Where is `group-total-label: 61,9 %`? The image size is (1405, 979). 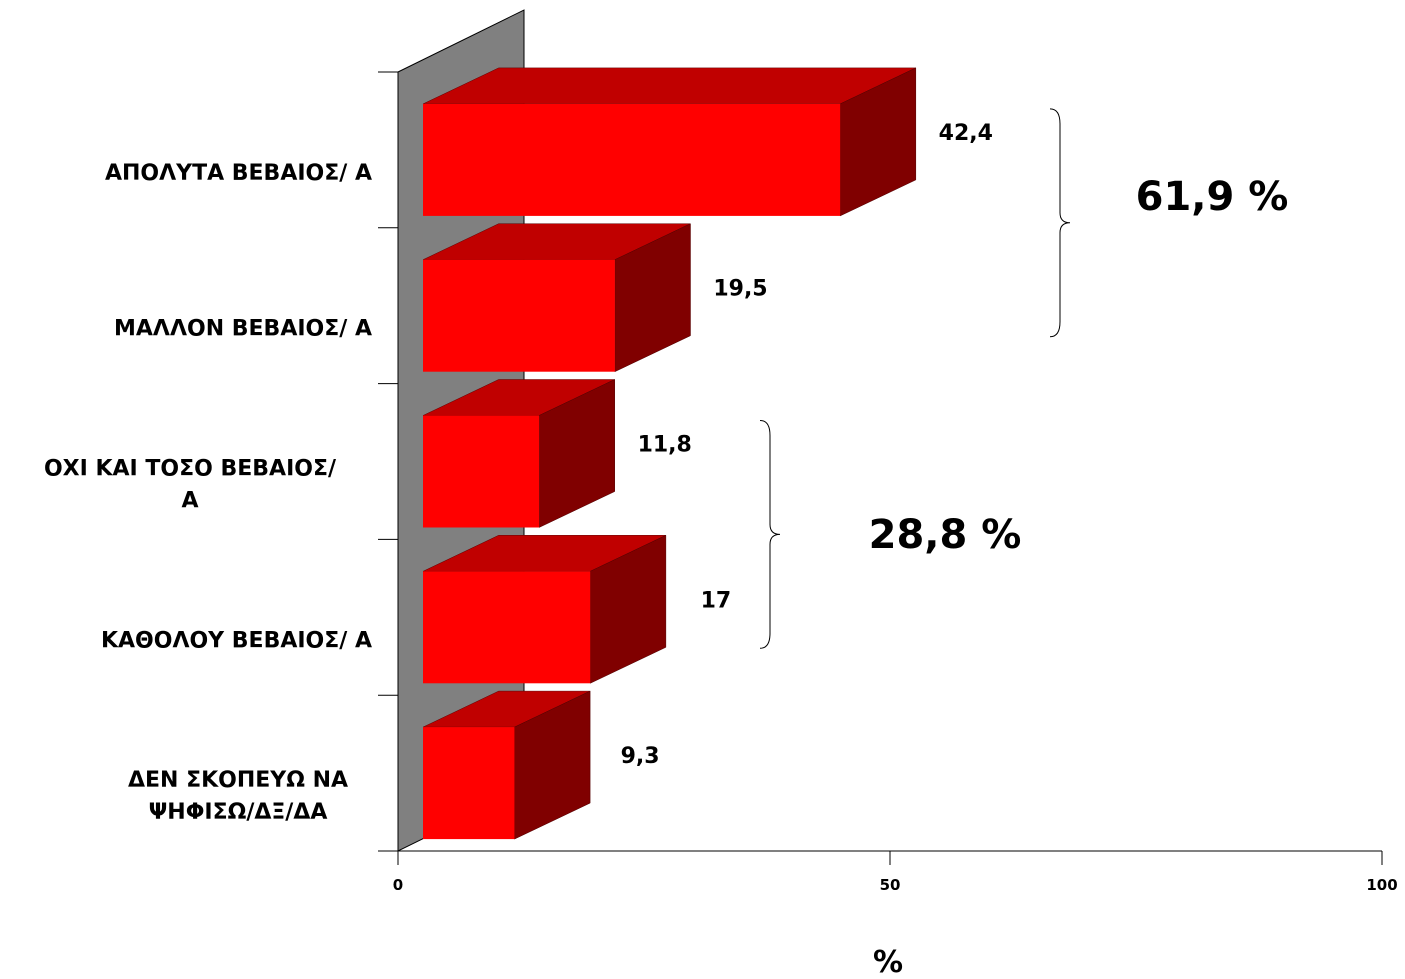
group-total-label: 61,9 % is located at coordinates (1212, 197).